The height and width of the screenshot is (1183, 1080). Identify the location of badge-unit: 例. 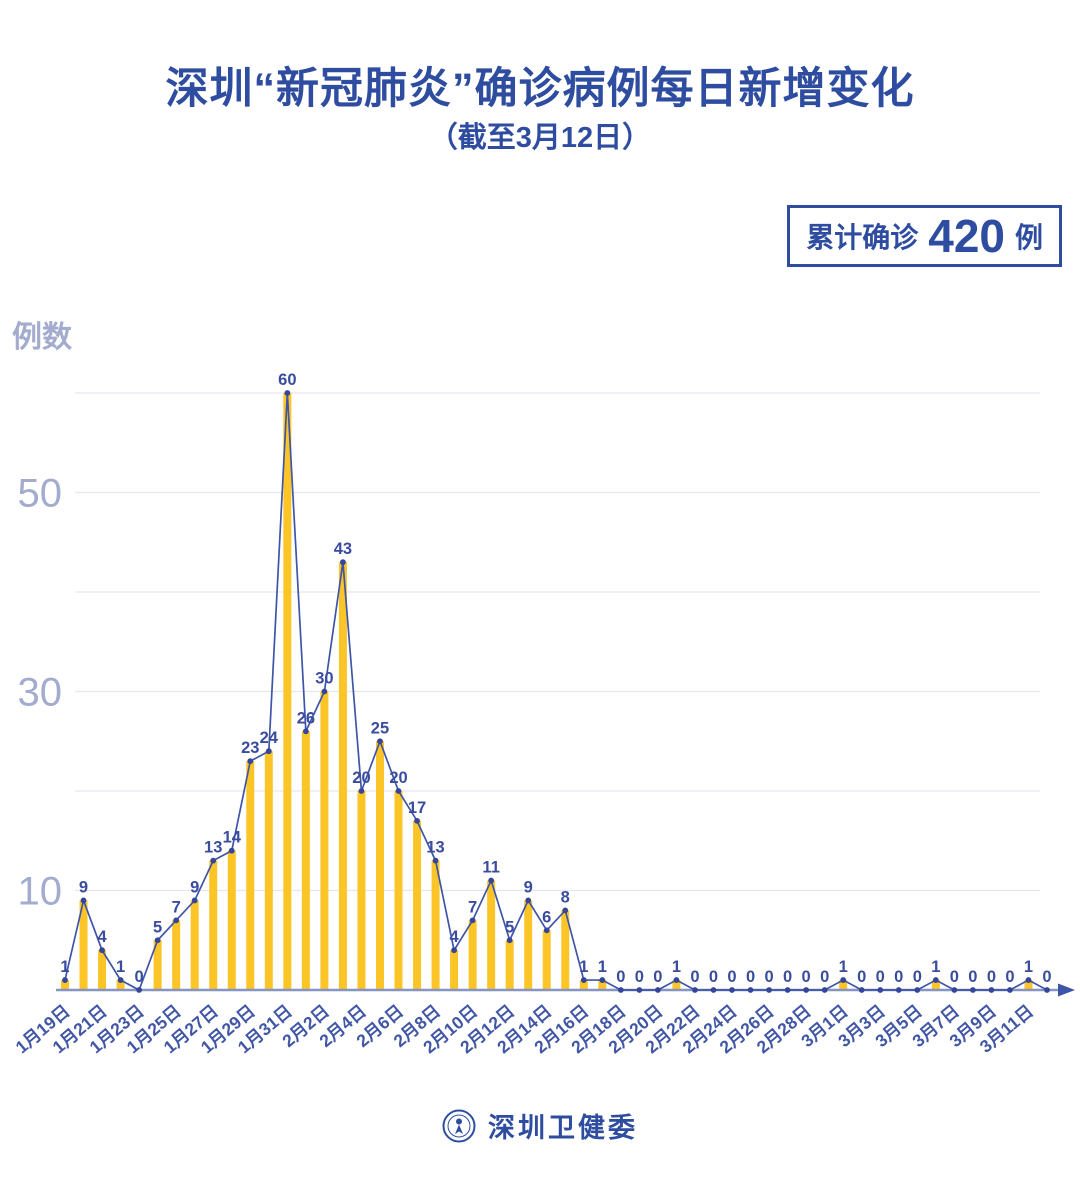
(1028, 237).